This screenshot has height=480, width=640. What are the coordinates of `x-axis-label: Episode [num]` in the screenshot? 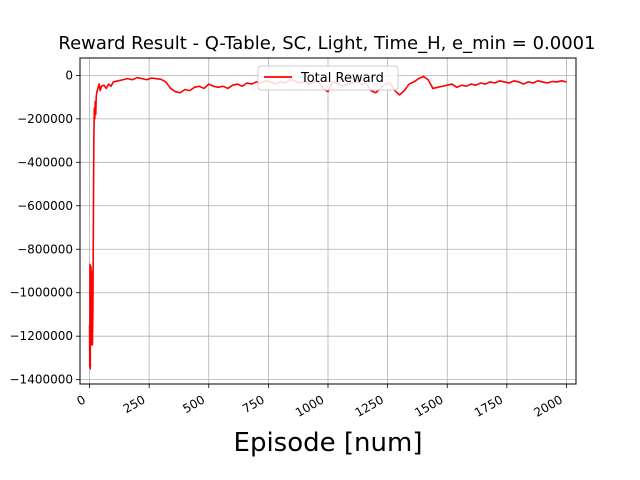 It's located at (328, 443).